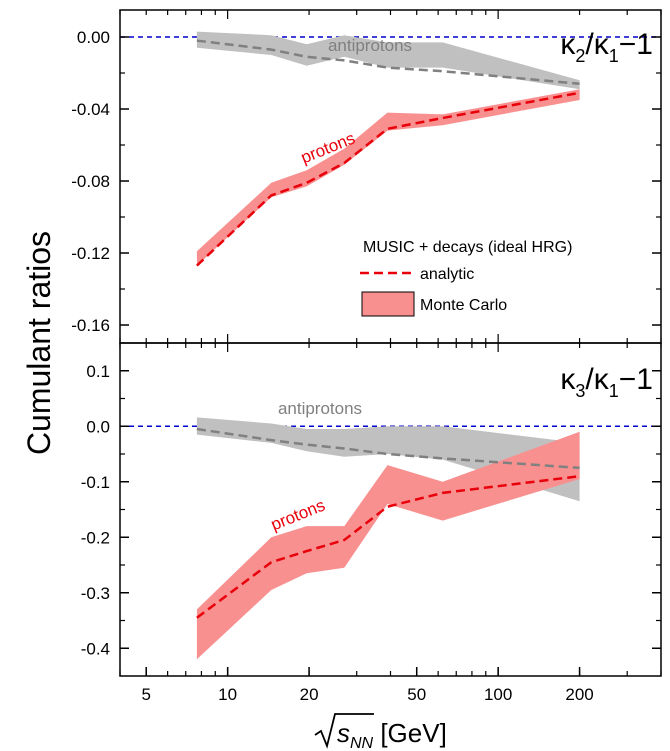  I want to click on x-tick-label: 5, so click(145, 694).